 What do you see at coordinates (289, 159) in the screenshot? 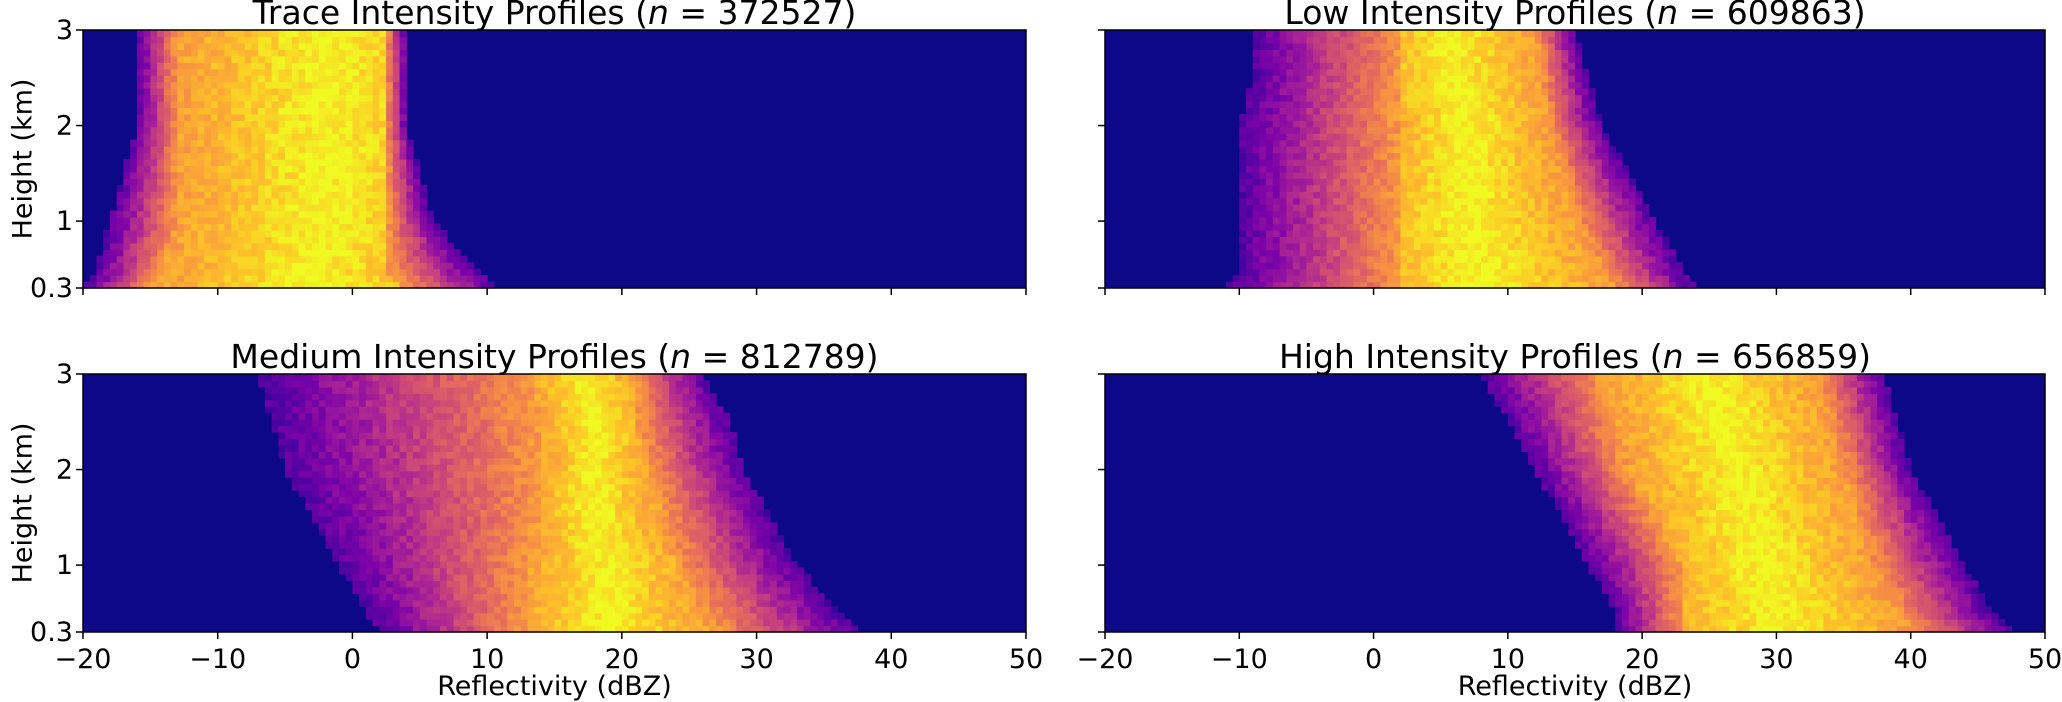
I see `heatmap-cells` at bounding box center [289, 159].